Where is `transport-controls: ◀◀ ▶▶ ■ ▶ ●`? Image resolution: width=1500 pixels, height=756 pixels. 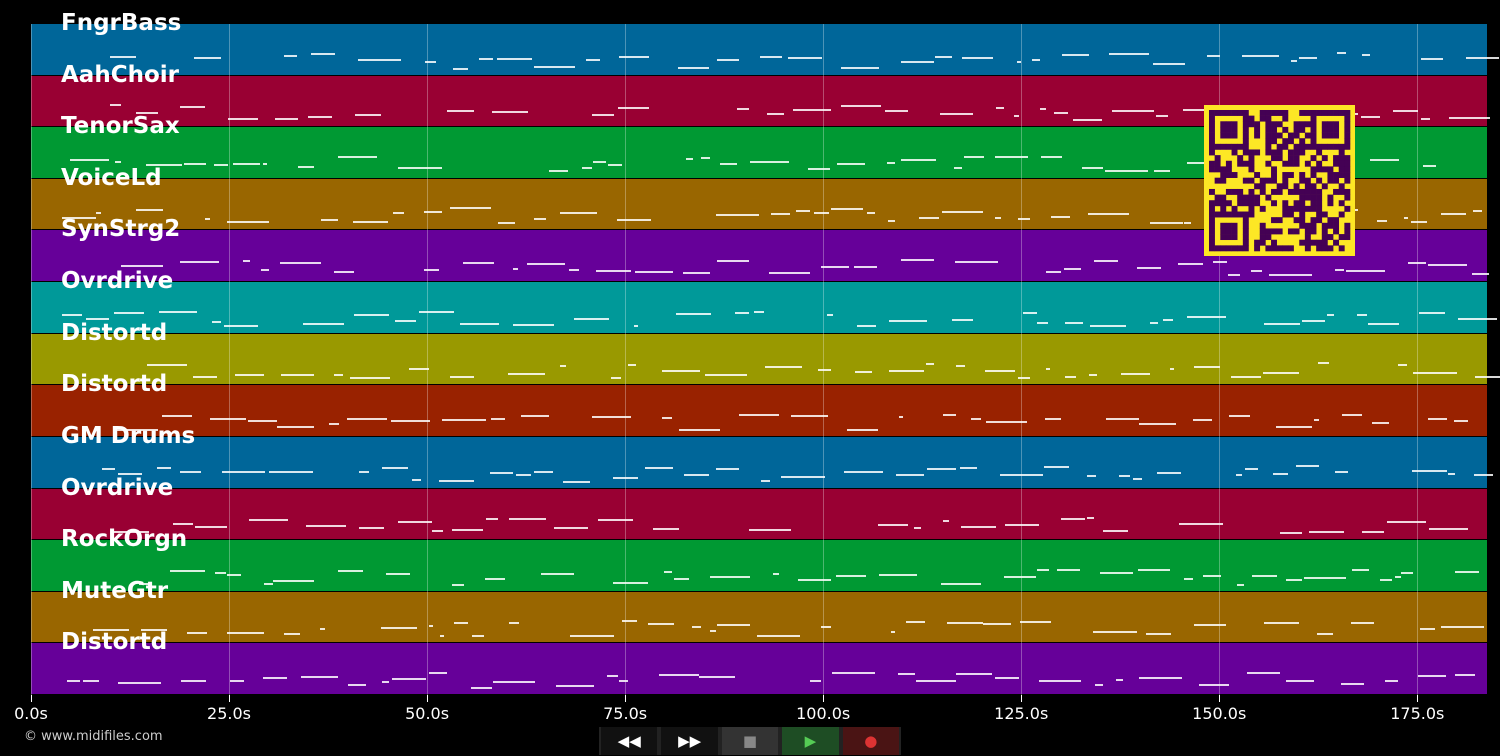 transport-controls: ◀◀ ▶▶ ■ ▶ ● is located at coordinates (750, 741).